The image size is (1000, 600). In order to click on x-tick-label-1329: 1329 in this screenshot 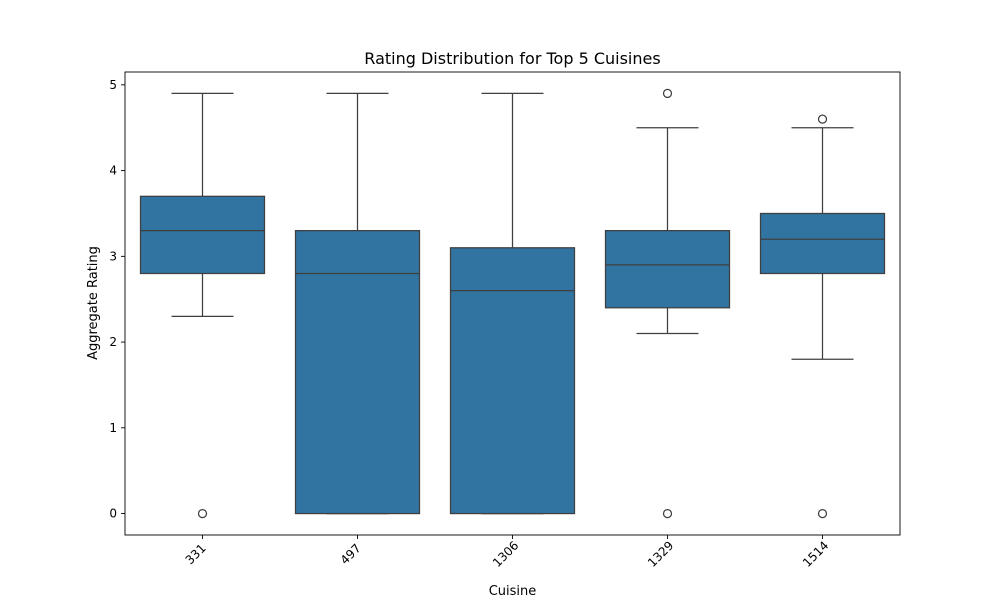, I will do `click(660, 553)`.